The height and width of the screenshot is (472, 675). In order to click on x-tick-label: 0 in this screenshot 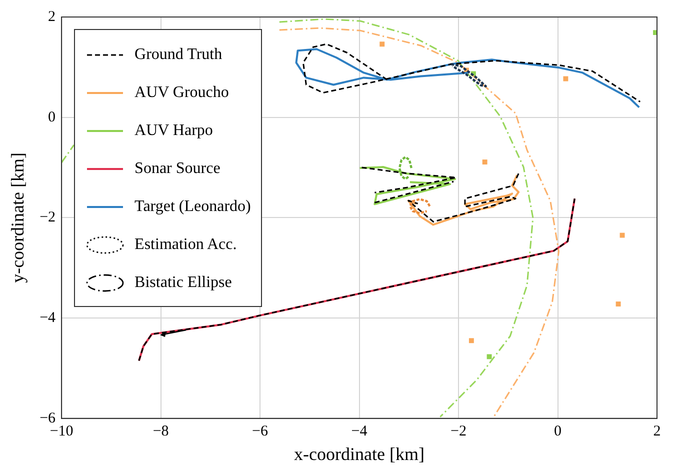, I will do `click(558, 431)`.